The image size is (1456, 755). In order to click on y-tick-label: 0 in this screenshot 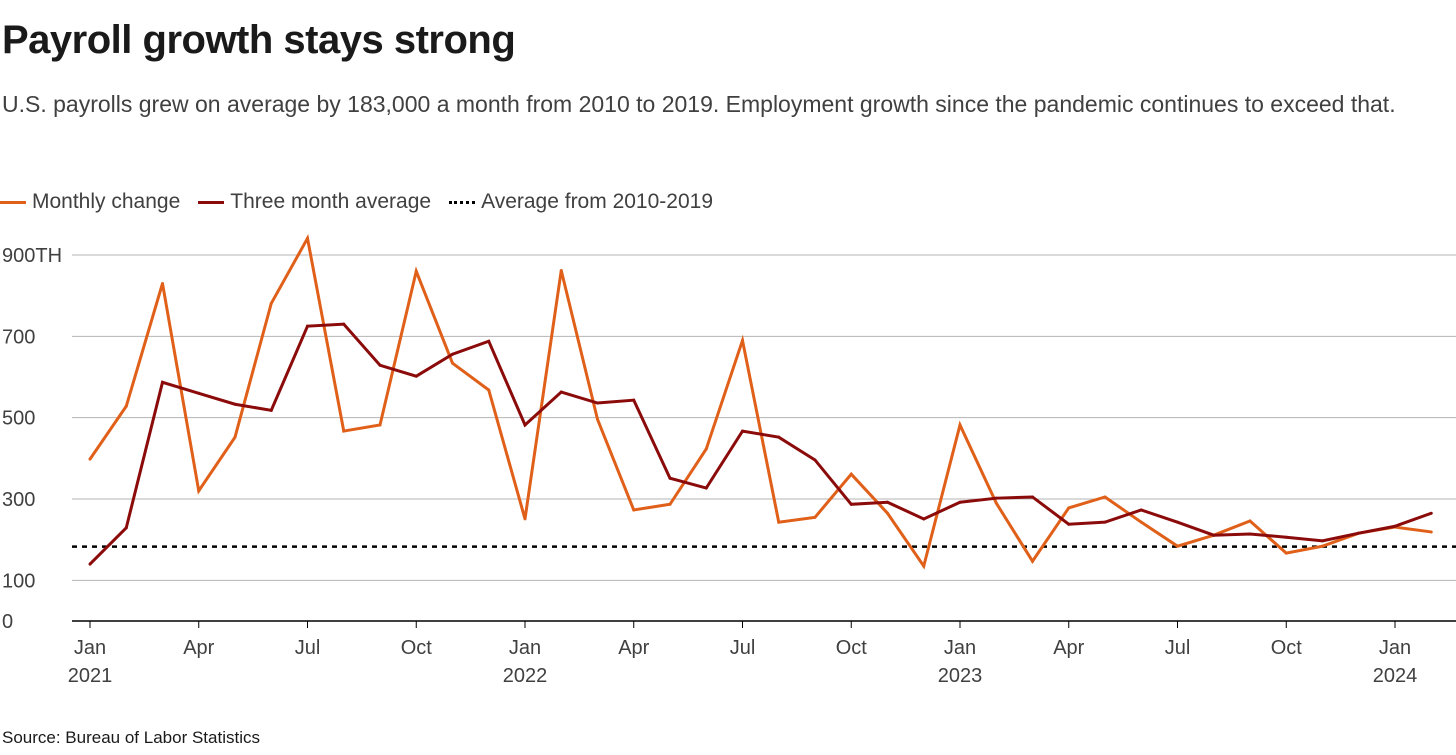, I will do `click(7, 622)`.